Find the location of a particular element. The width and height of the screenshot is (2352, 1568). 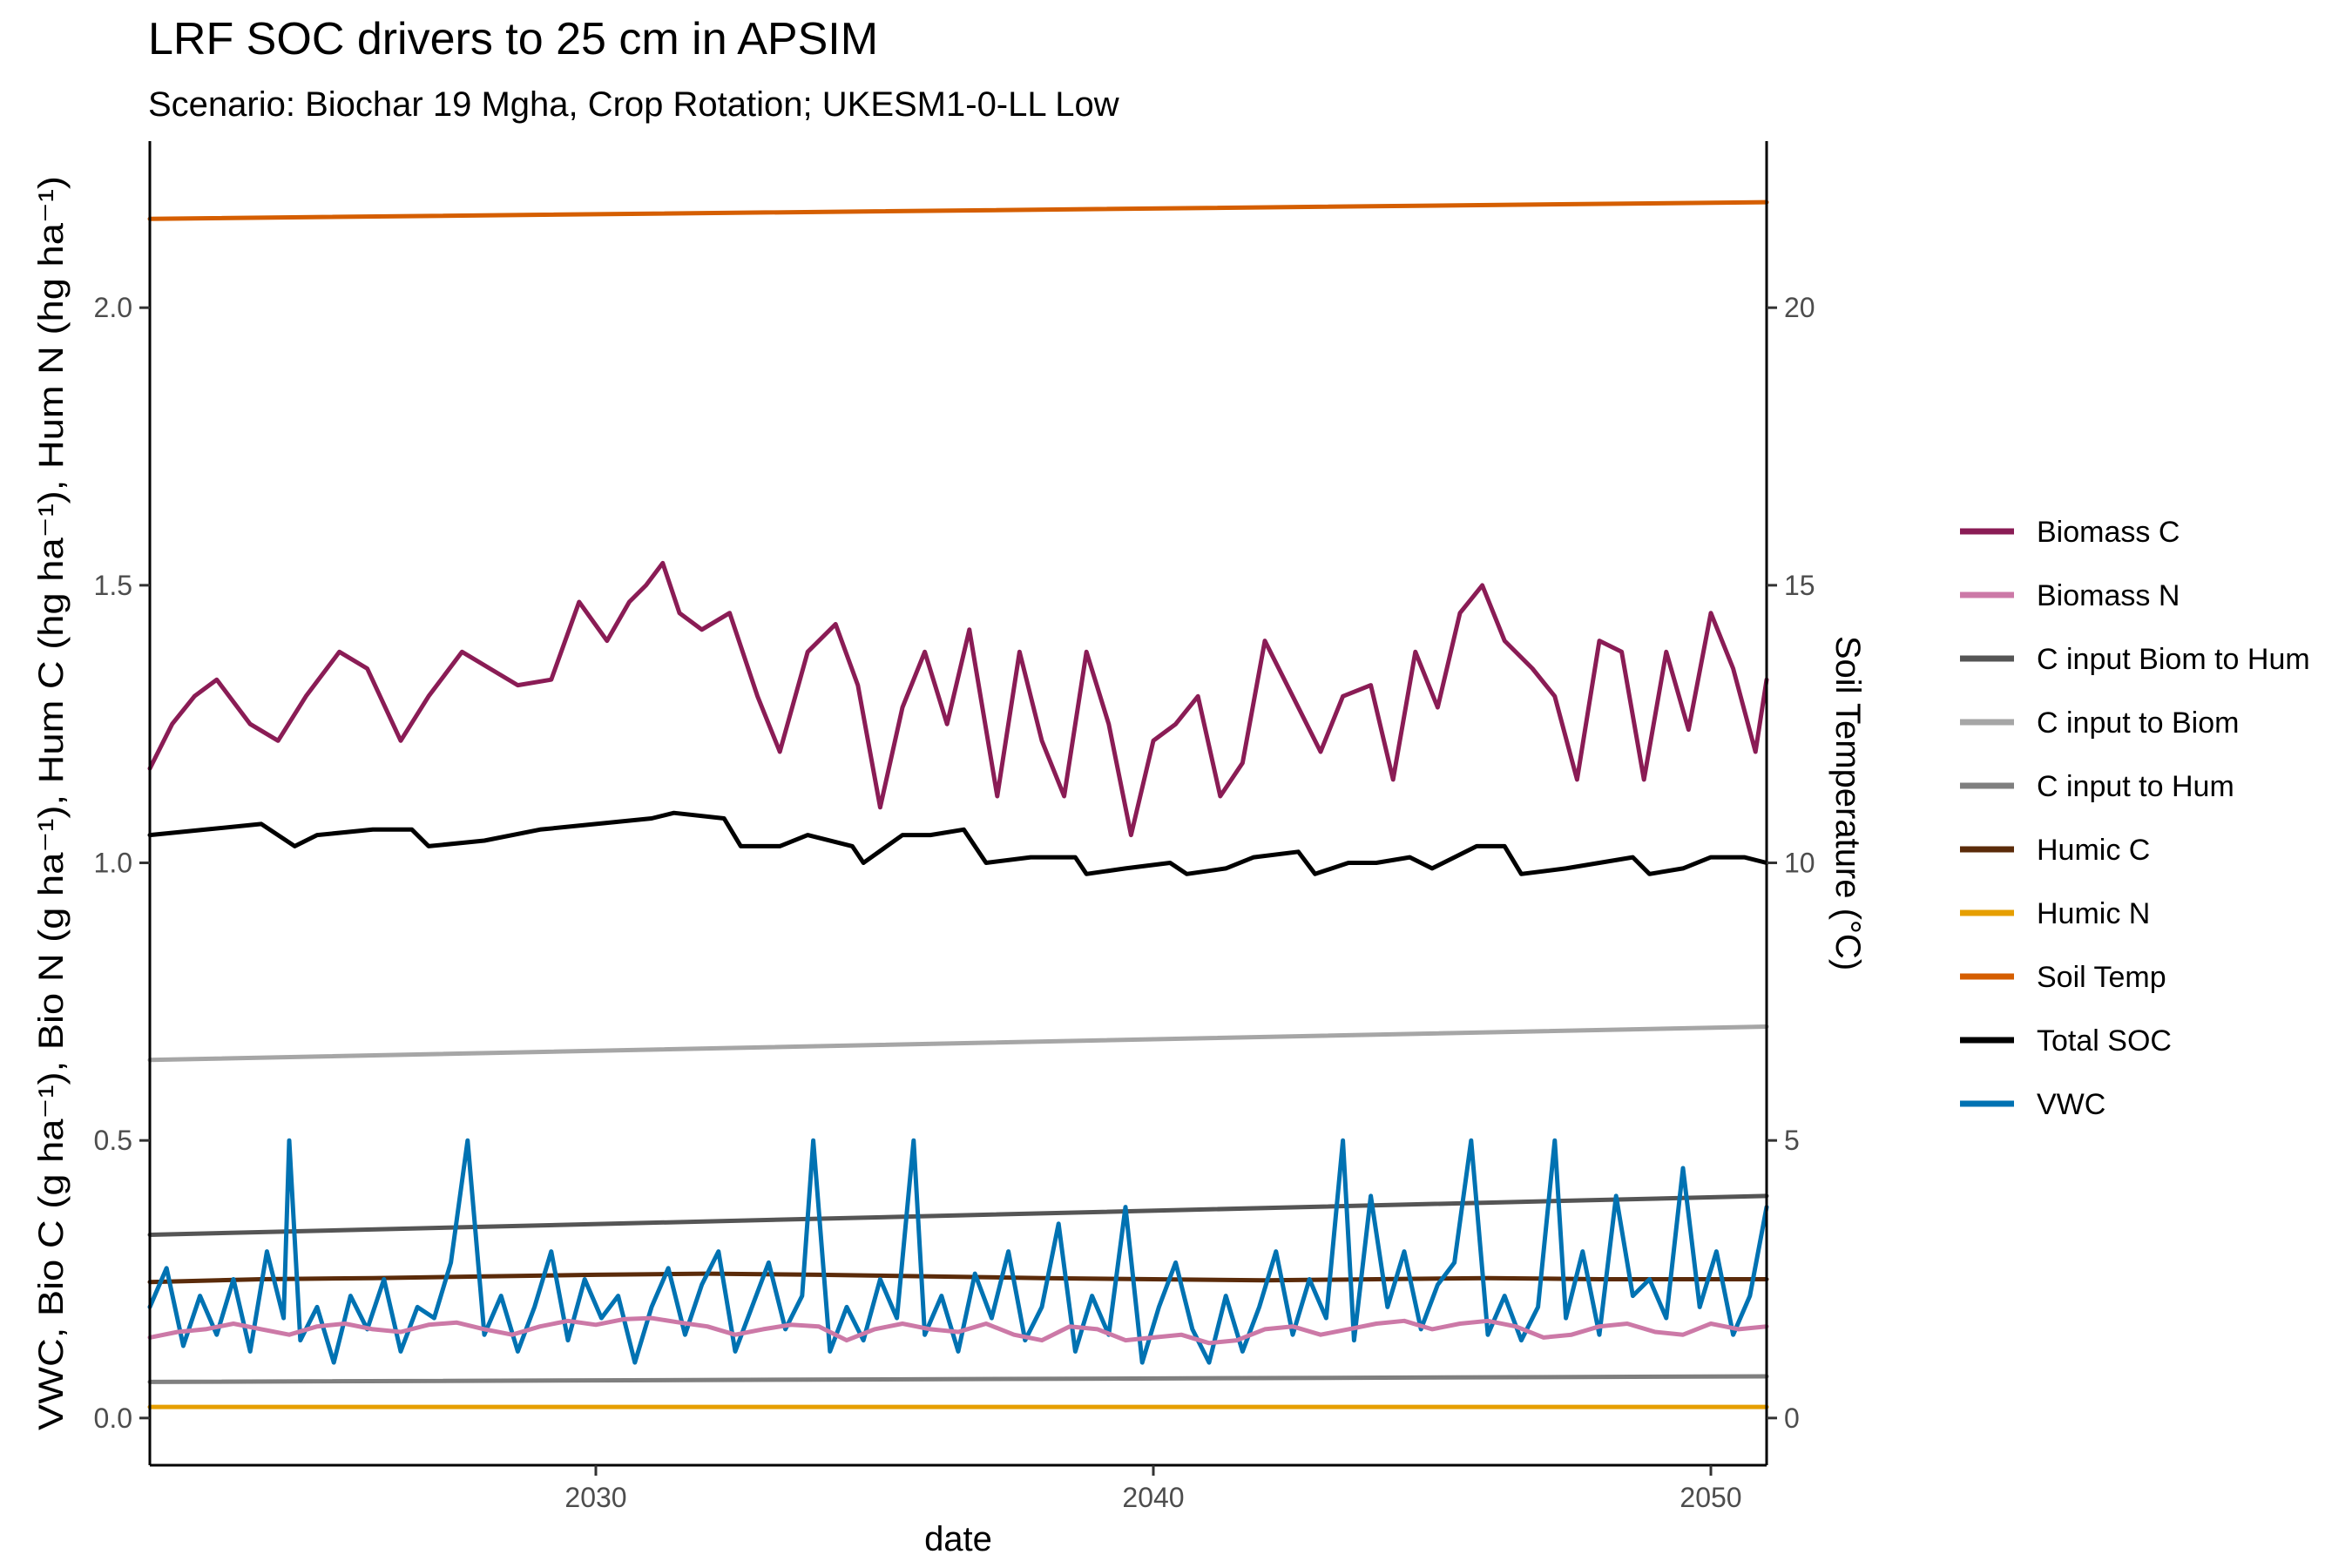

right-tick-label: 20 is located at coordinates (1799, 307).